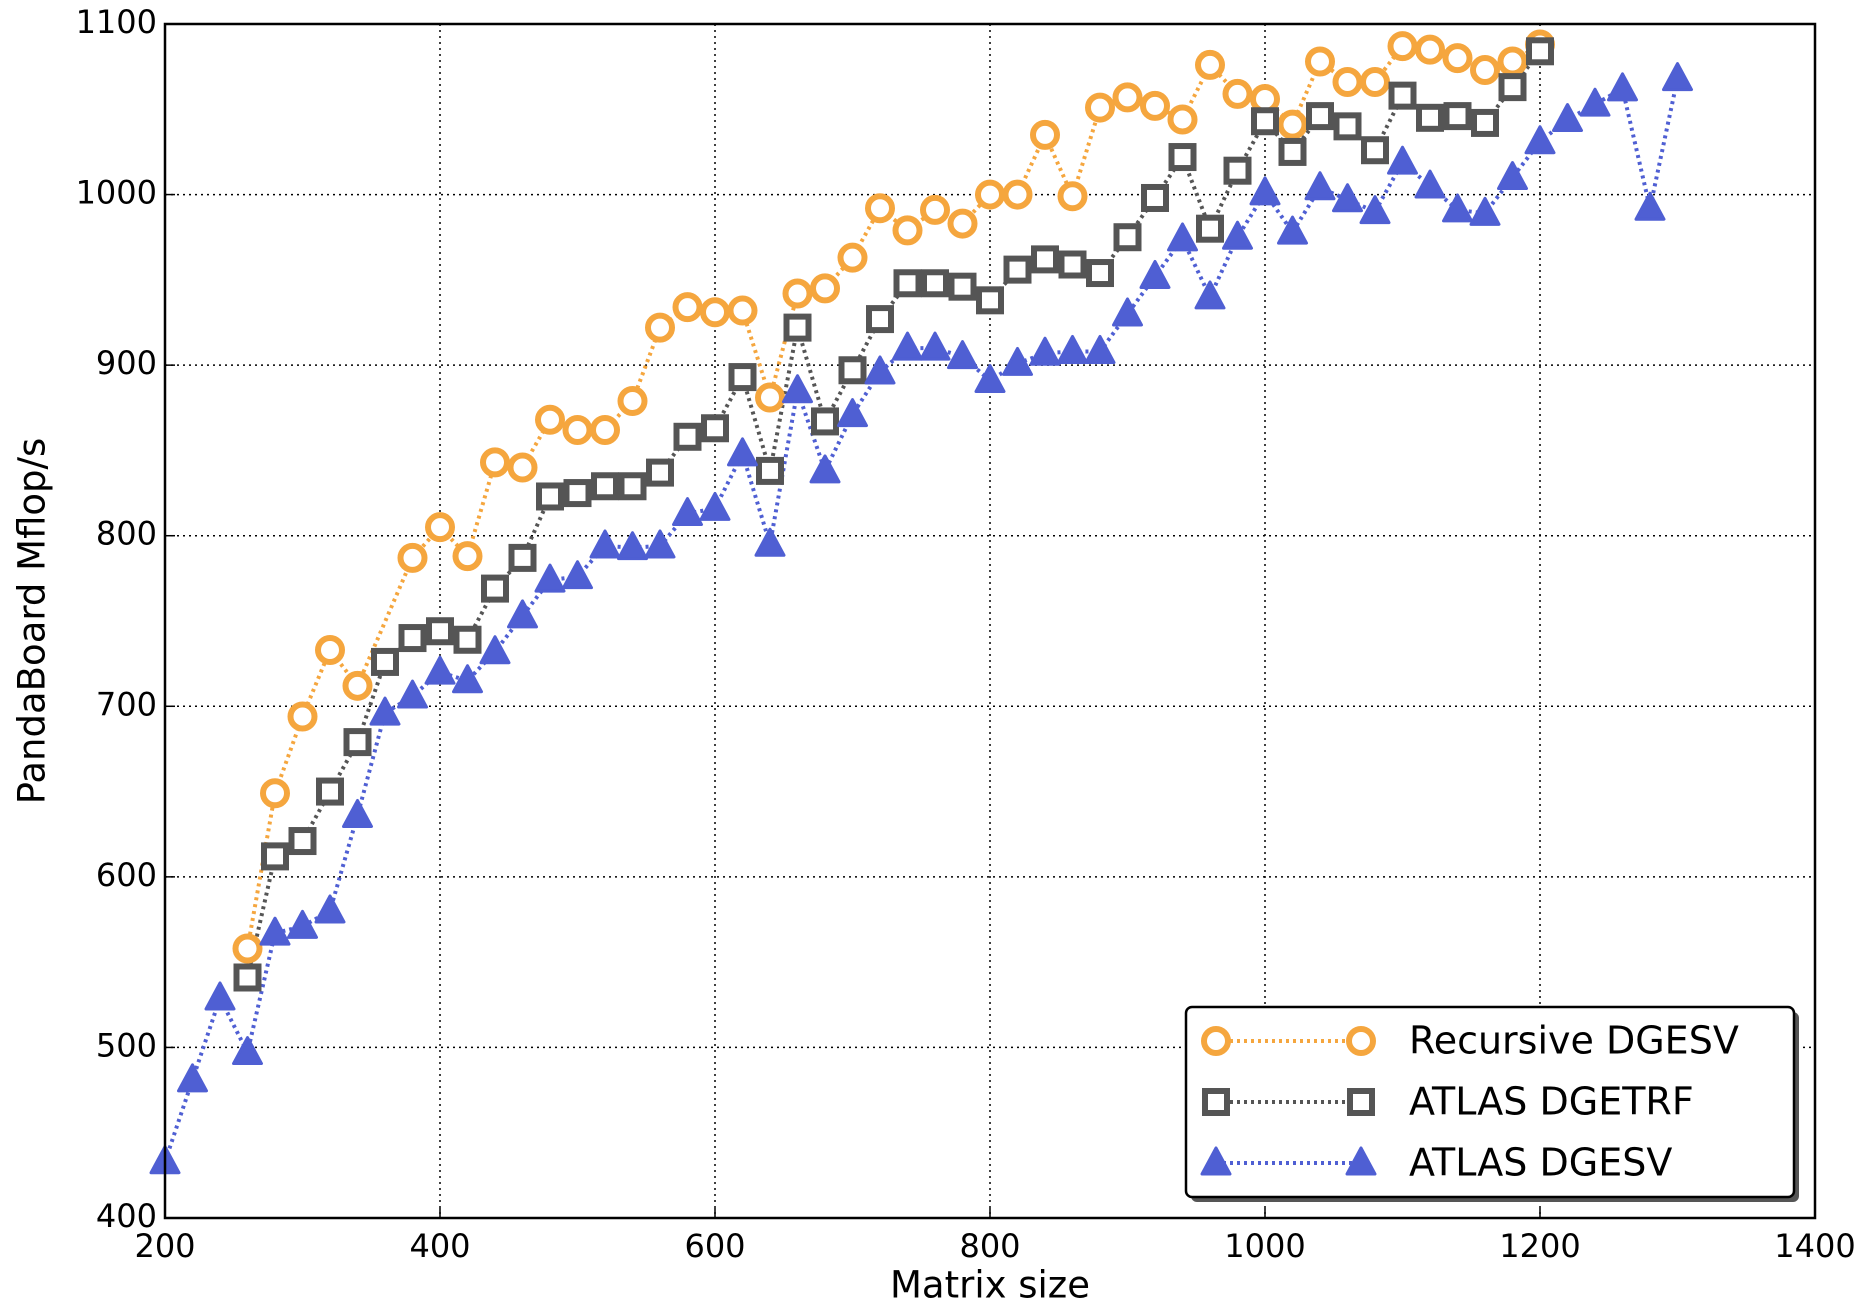 The width and height of the screenshot is (1875, 1306). I want to click on y-tick-label: 700, so click(126, 704).